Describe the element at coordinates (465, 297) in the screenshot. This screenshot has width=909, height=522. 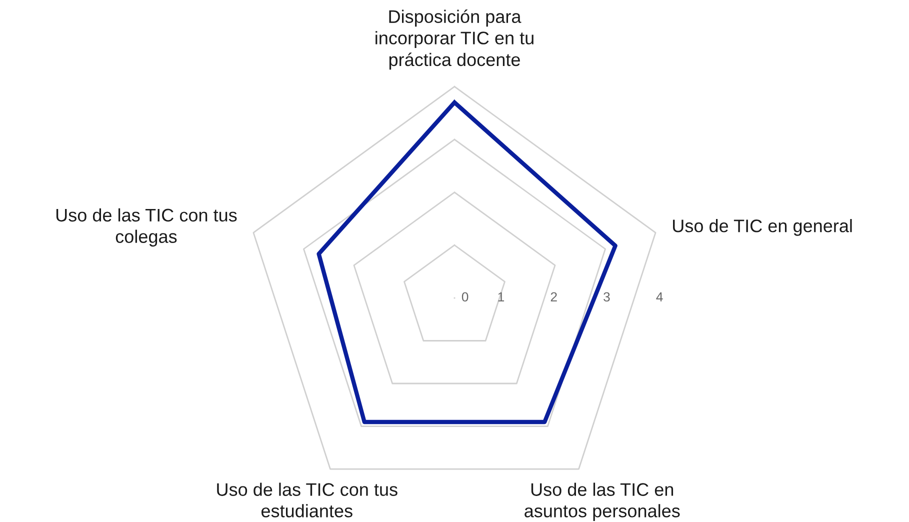
I see `y-tick-label: 0` at that location.